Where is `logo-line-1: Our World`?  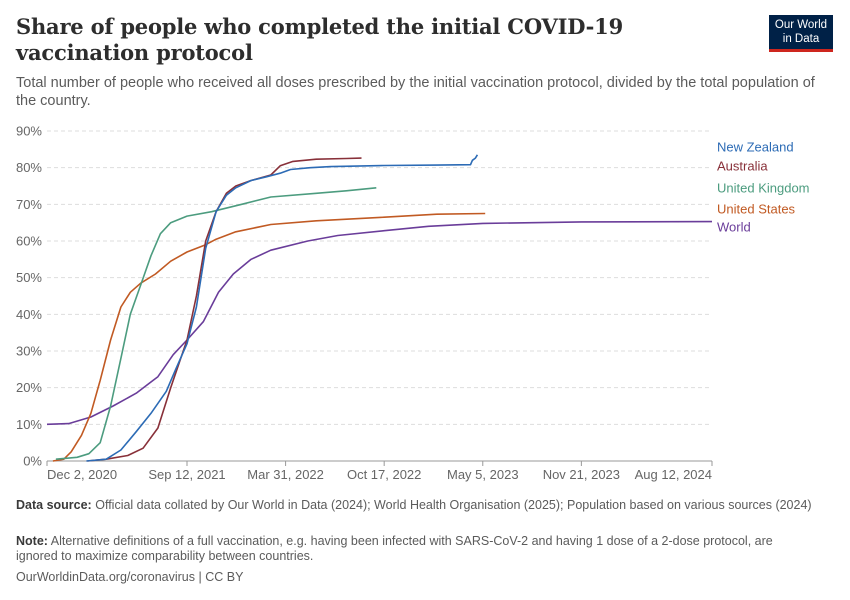 logo-line-1: Our World is located at coordinates (801, 25).